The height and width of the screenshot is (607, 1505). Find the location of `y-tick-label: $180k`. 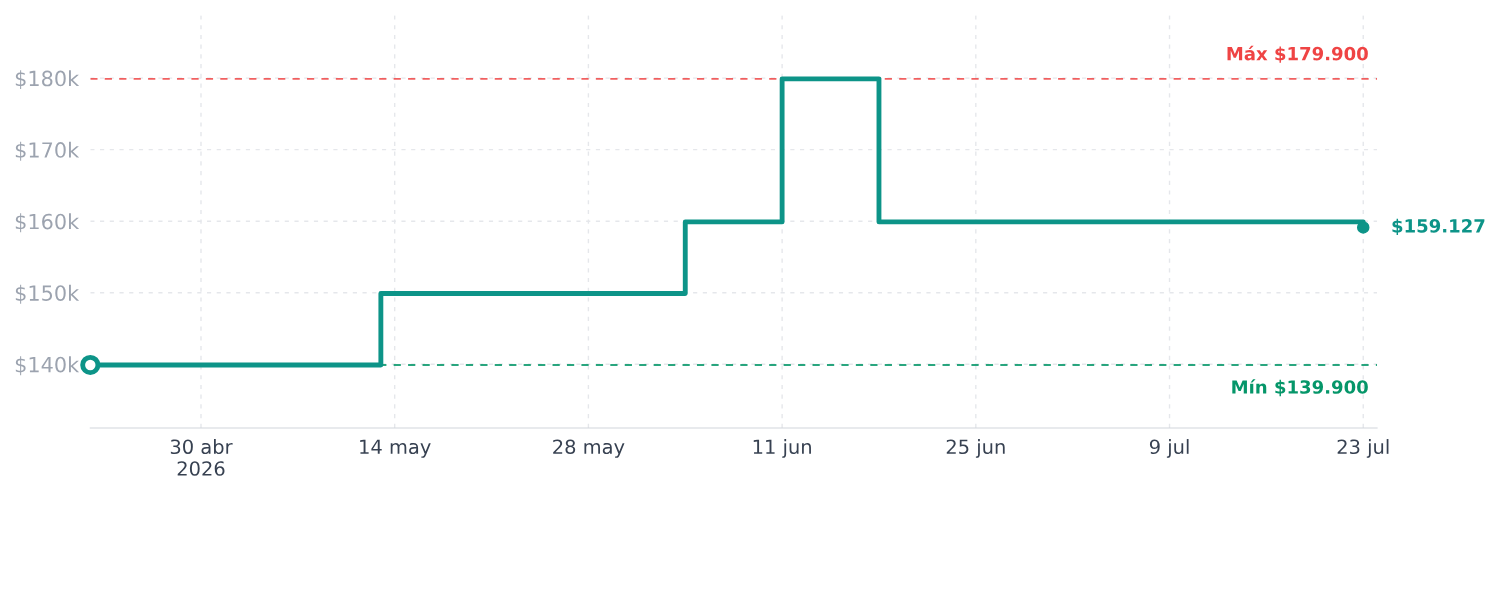

y-tick-label: $180k is located at coordinates (47, 80).